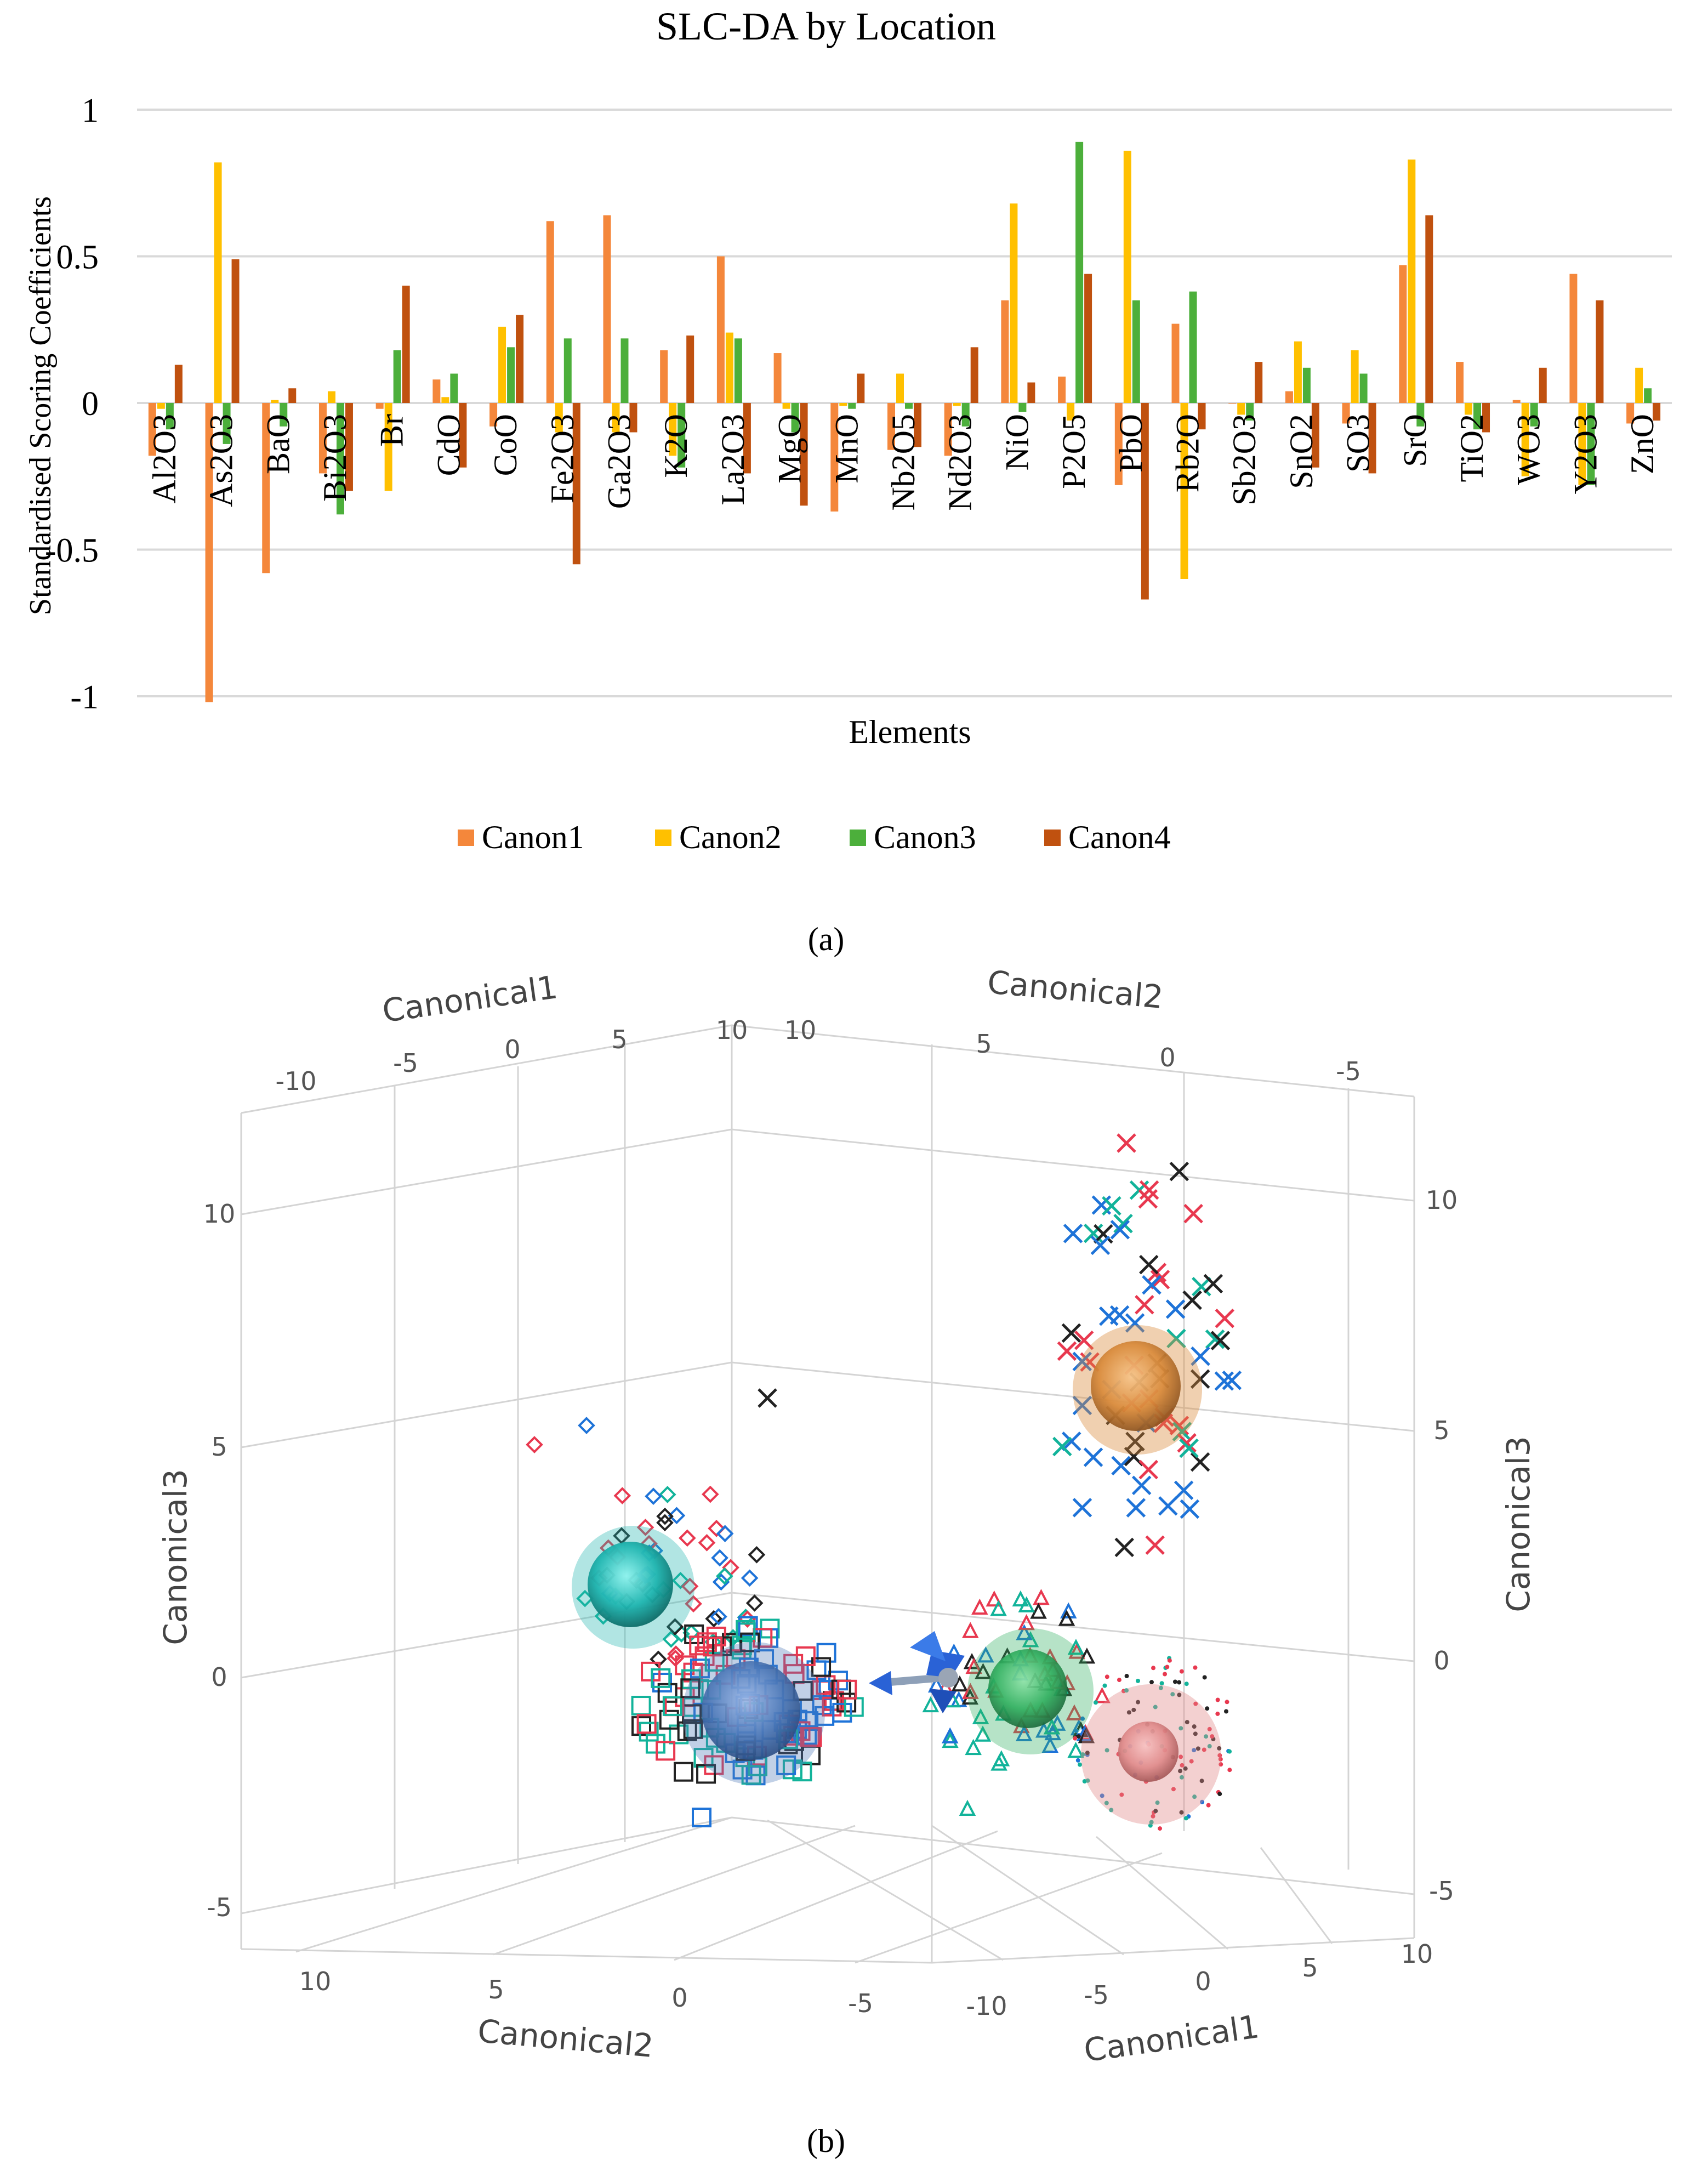 Image resolution: width=1708 pixels, height=2170 pixels. Describe the element at coordinates (1372, 438) in the screenshot. I see `bar-canon4-so3` at that location.